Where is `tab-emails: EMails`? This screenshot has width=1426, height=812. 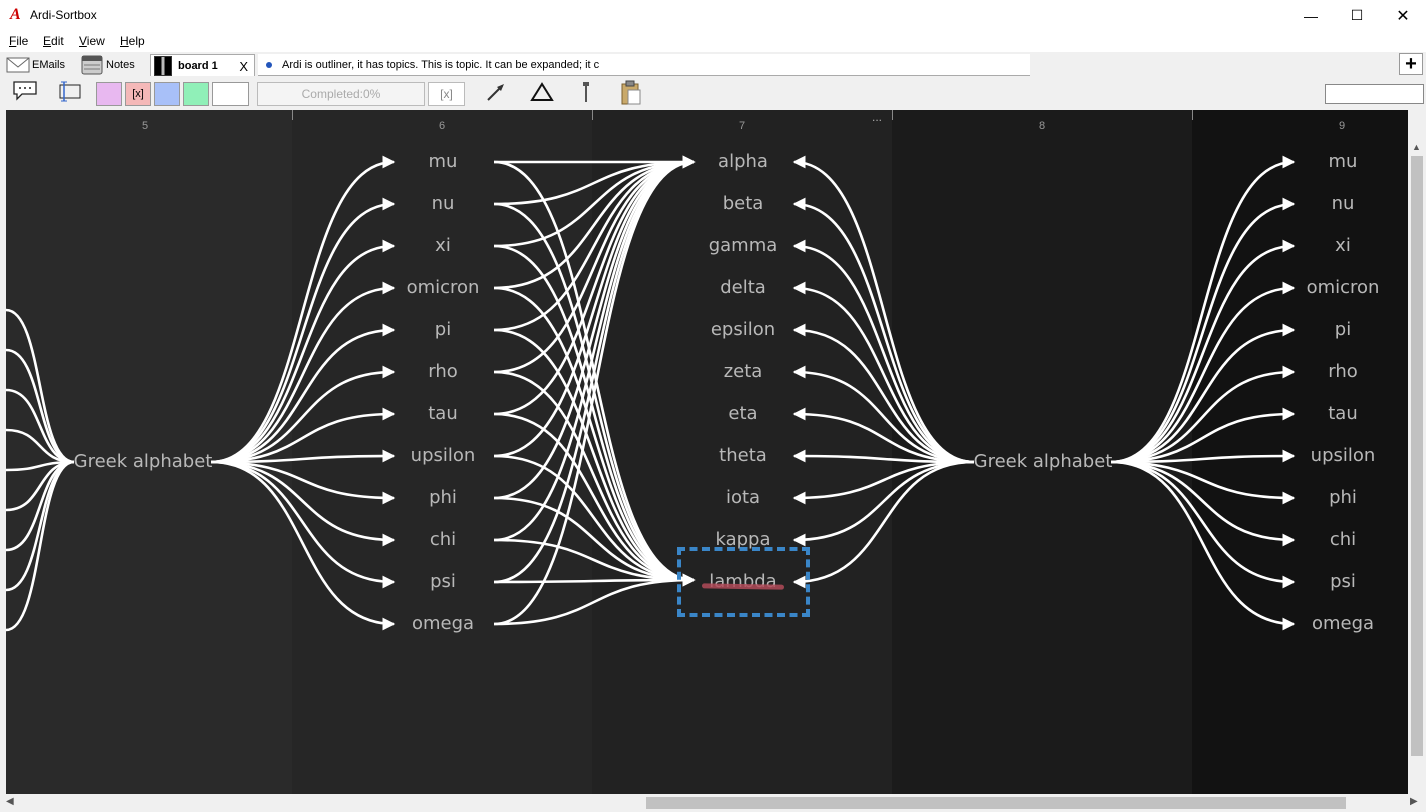 tab-emails: EMails is located at coordinates (35, 65).